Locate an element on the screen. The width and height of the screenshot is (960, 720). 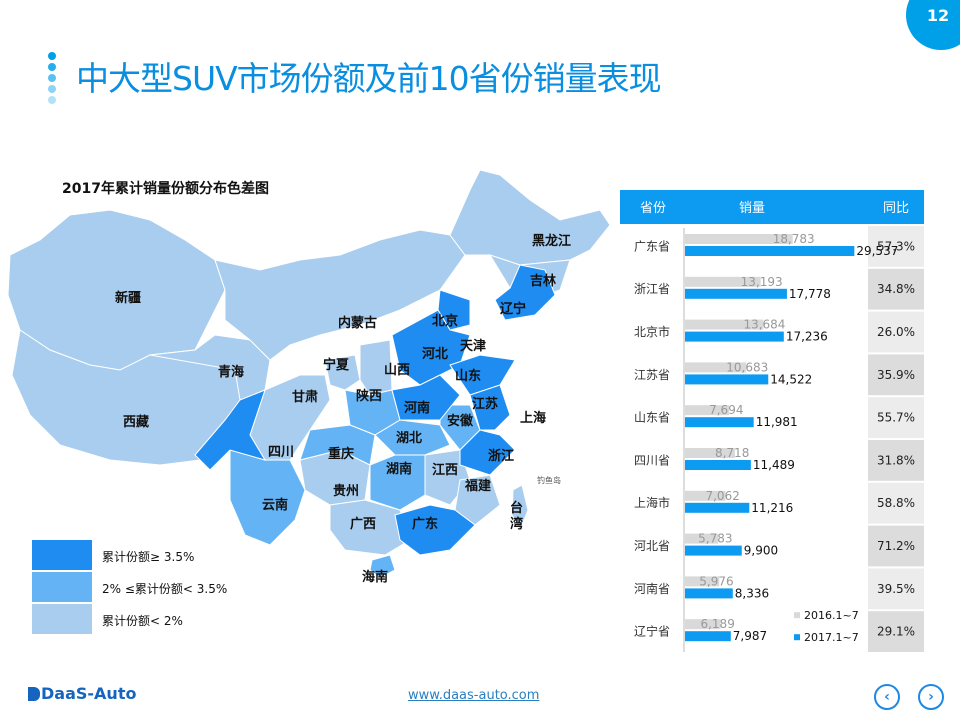
island-label: 钓鱼岛 is located at coordinates (549, 480).